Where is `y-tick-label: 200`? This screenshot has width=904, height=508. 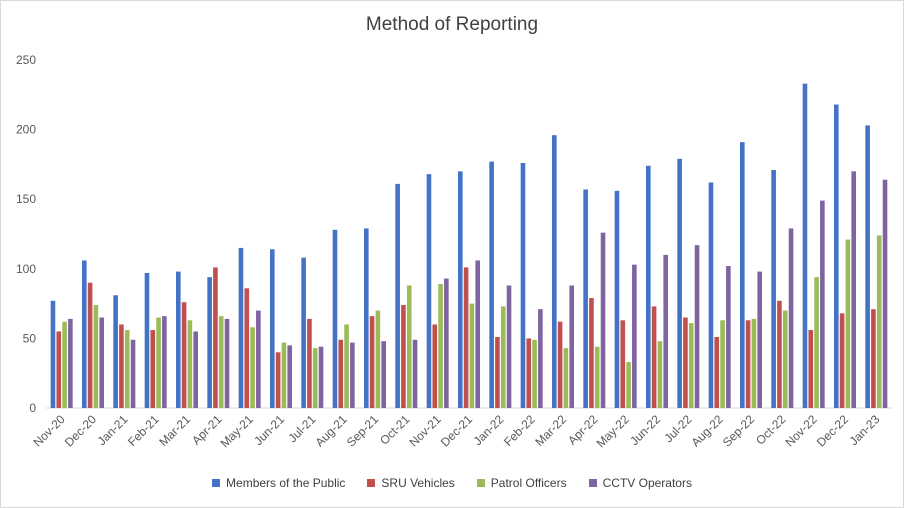
y-tick-label: 200 is located at coordinates (26, 130).